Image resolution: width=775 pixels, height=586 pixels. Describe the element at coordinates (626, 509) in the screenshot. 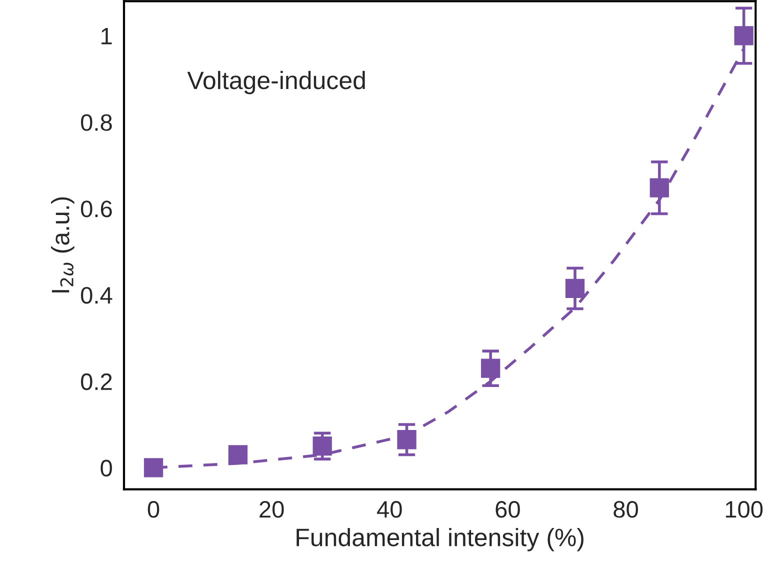

I see `x-tick-label: 80` at that location.